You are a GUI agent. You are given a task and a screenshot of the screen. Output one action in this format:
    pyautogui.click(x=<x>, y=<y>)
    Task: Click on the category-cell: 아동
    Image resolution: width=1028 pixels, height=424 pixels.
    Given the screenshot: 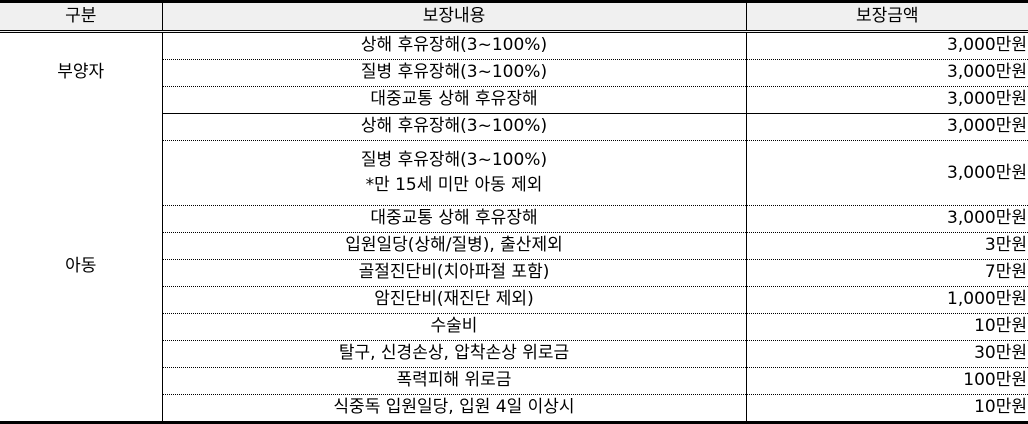 What is the action you would take?
    pyautogui.click(x=81, y=268)
    